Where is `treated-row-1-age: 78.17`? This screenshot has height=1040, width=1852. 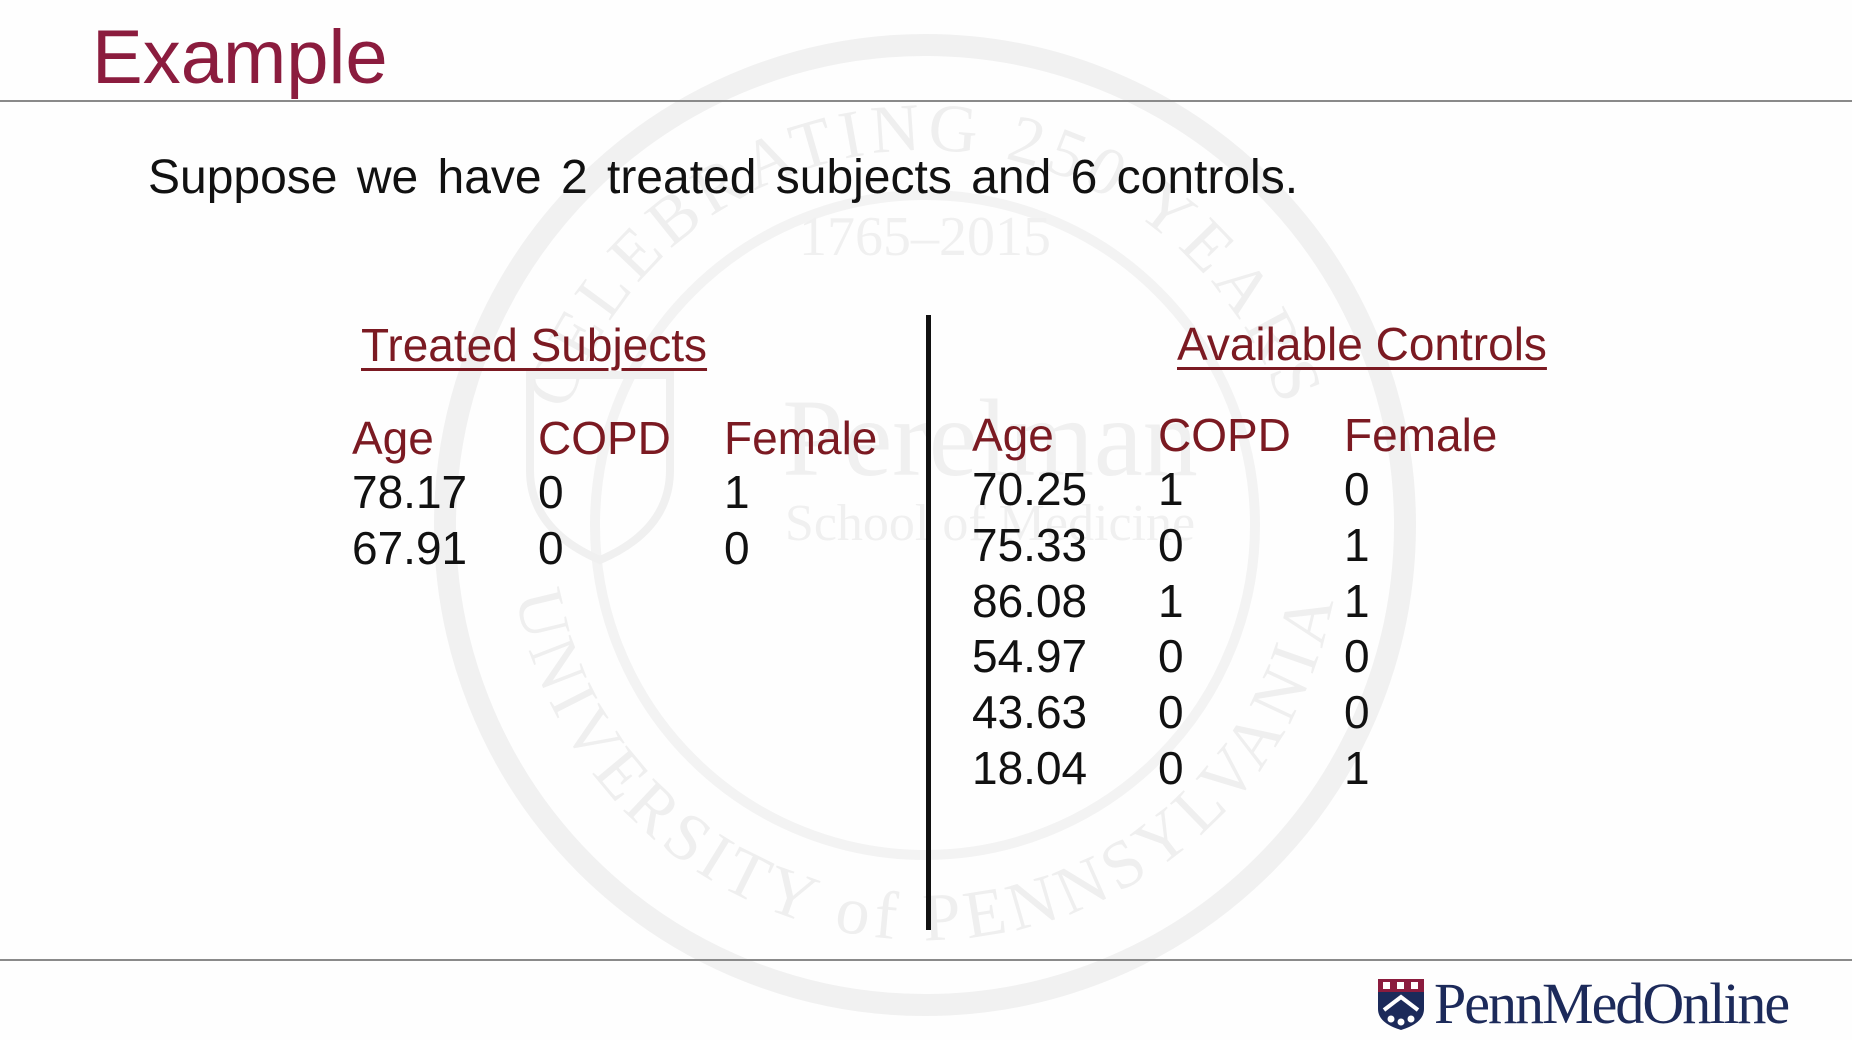
treated-row-1-age: 78.17 is located at coordinates (410, 492).